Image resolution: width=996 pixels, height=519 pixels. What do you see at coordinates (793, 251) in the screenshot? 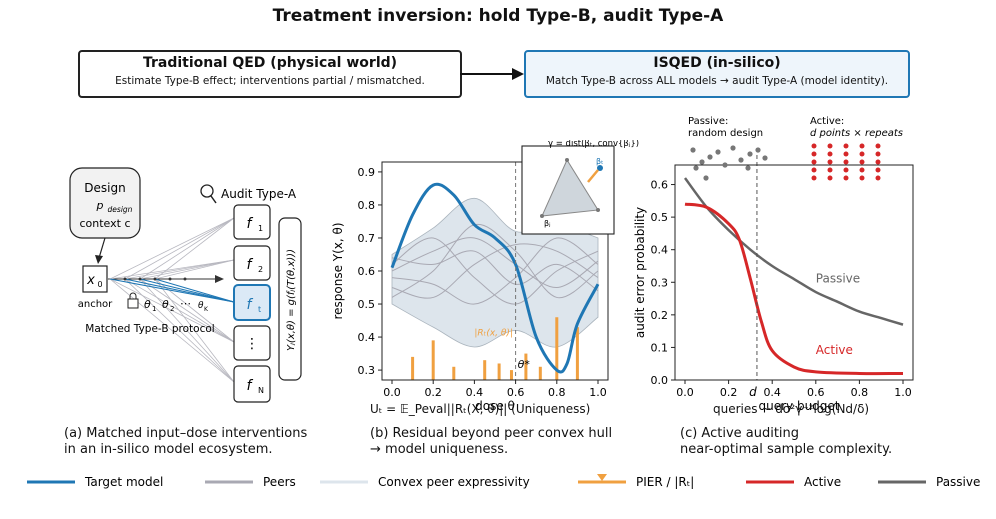
I see `passive-curve` at bounding box center [793, 251].